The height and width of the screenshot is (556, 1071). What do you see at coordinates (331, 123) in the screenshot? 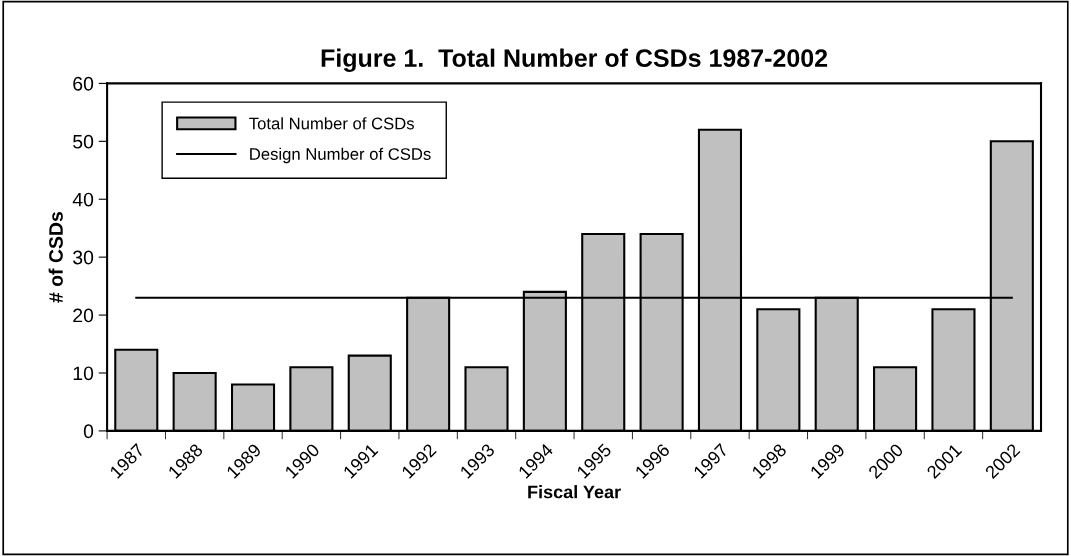
I see `legend-label: Total Number of CSDs` at bounding box center [331, 123].